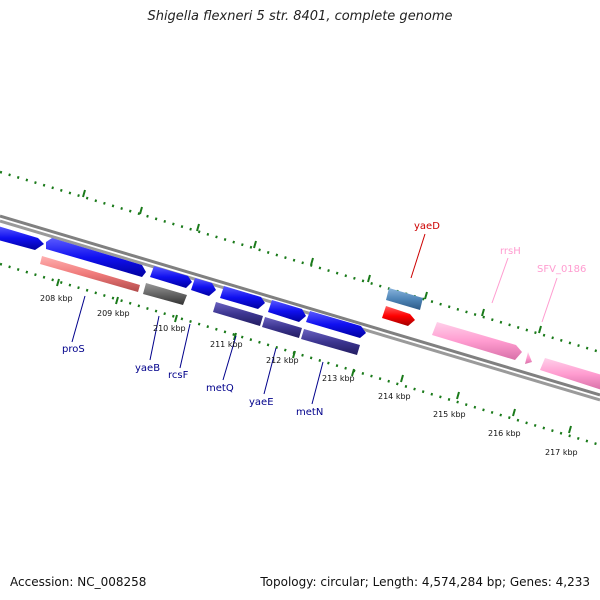  What do you see at coordinates (238, 314) in the screenshot?
I see `gene-metQ` at bounding box center [238, 314].